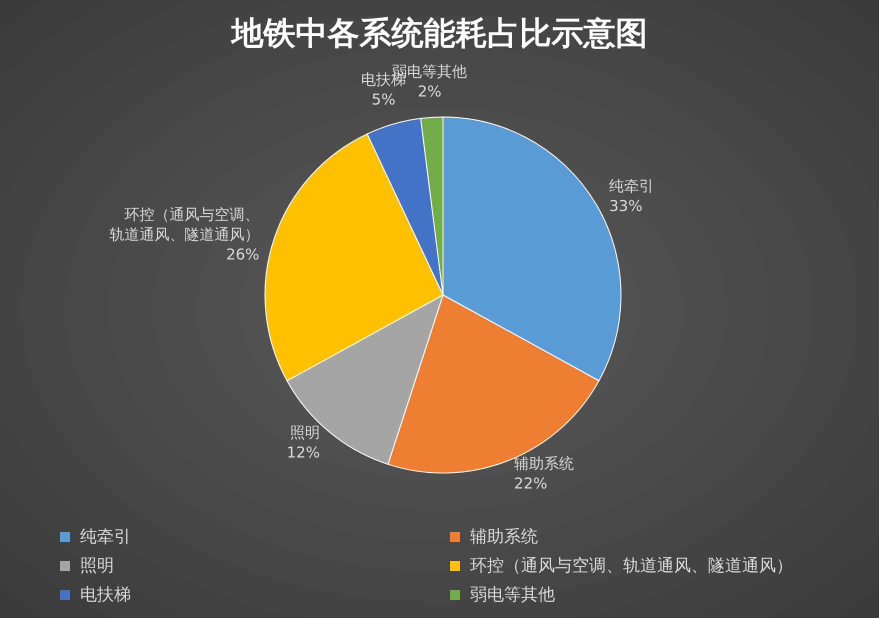  What do you see at coordinates (303, 453) in the screenshot?
I see `data-label: 12%` at bounding box center [303, 453].